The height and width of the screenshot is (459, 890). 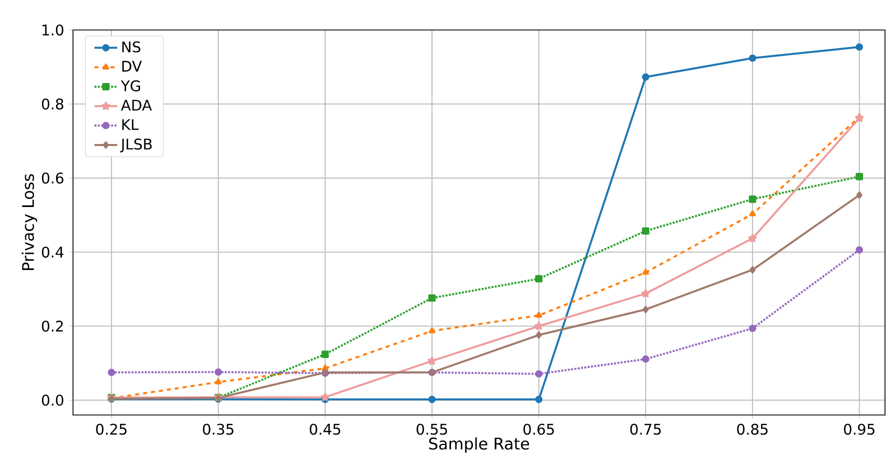 What do you see at coordinates (53, 104) in the screenshot?
I see `y-tick-label: 0.8` at bounding box center [53, 104].